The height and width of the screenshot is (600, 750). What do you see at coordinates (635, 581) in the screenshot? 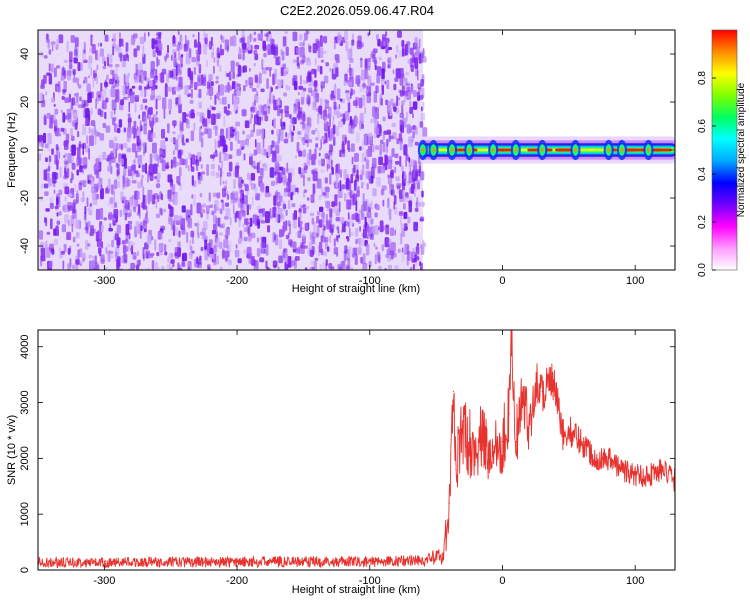
I see `snr-x-tick-label: 100` at bounding box center [635, 581].